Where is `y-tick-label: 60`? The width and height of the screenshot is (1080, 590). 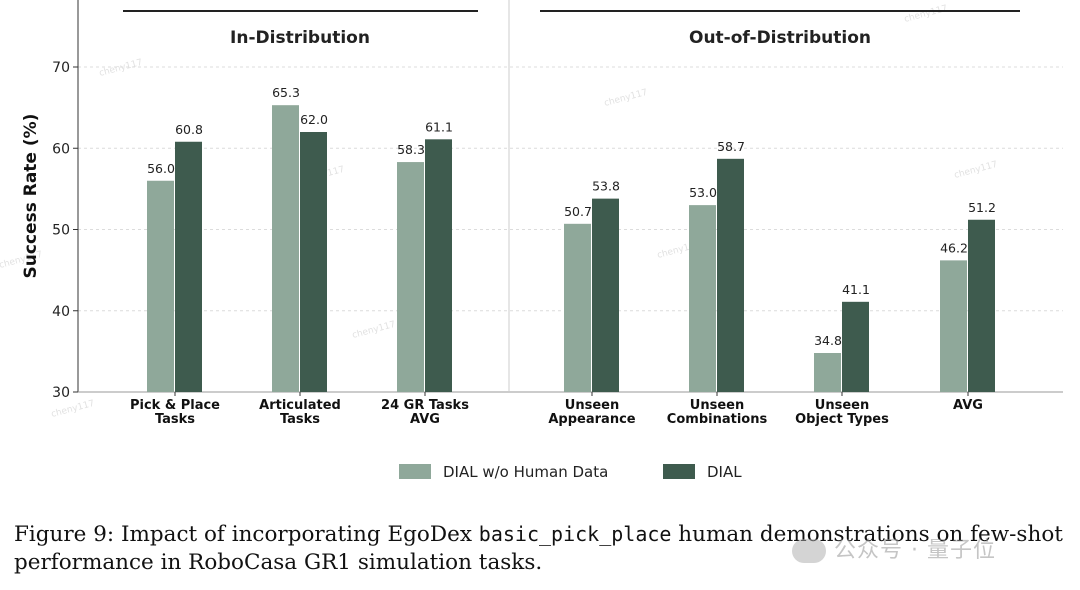 y-tick-label: 60 is located at coordinates (61, 149).